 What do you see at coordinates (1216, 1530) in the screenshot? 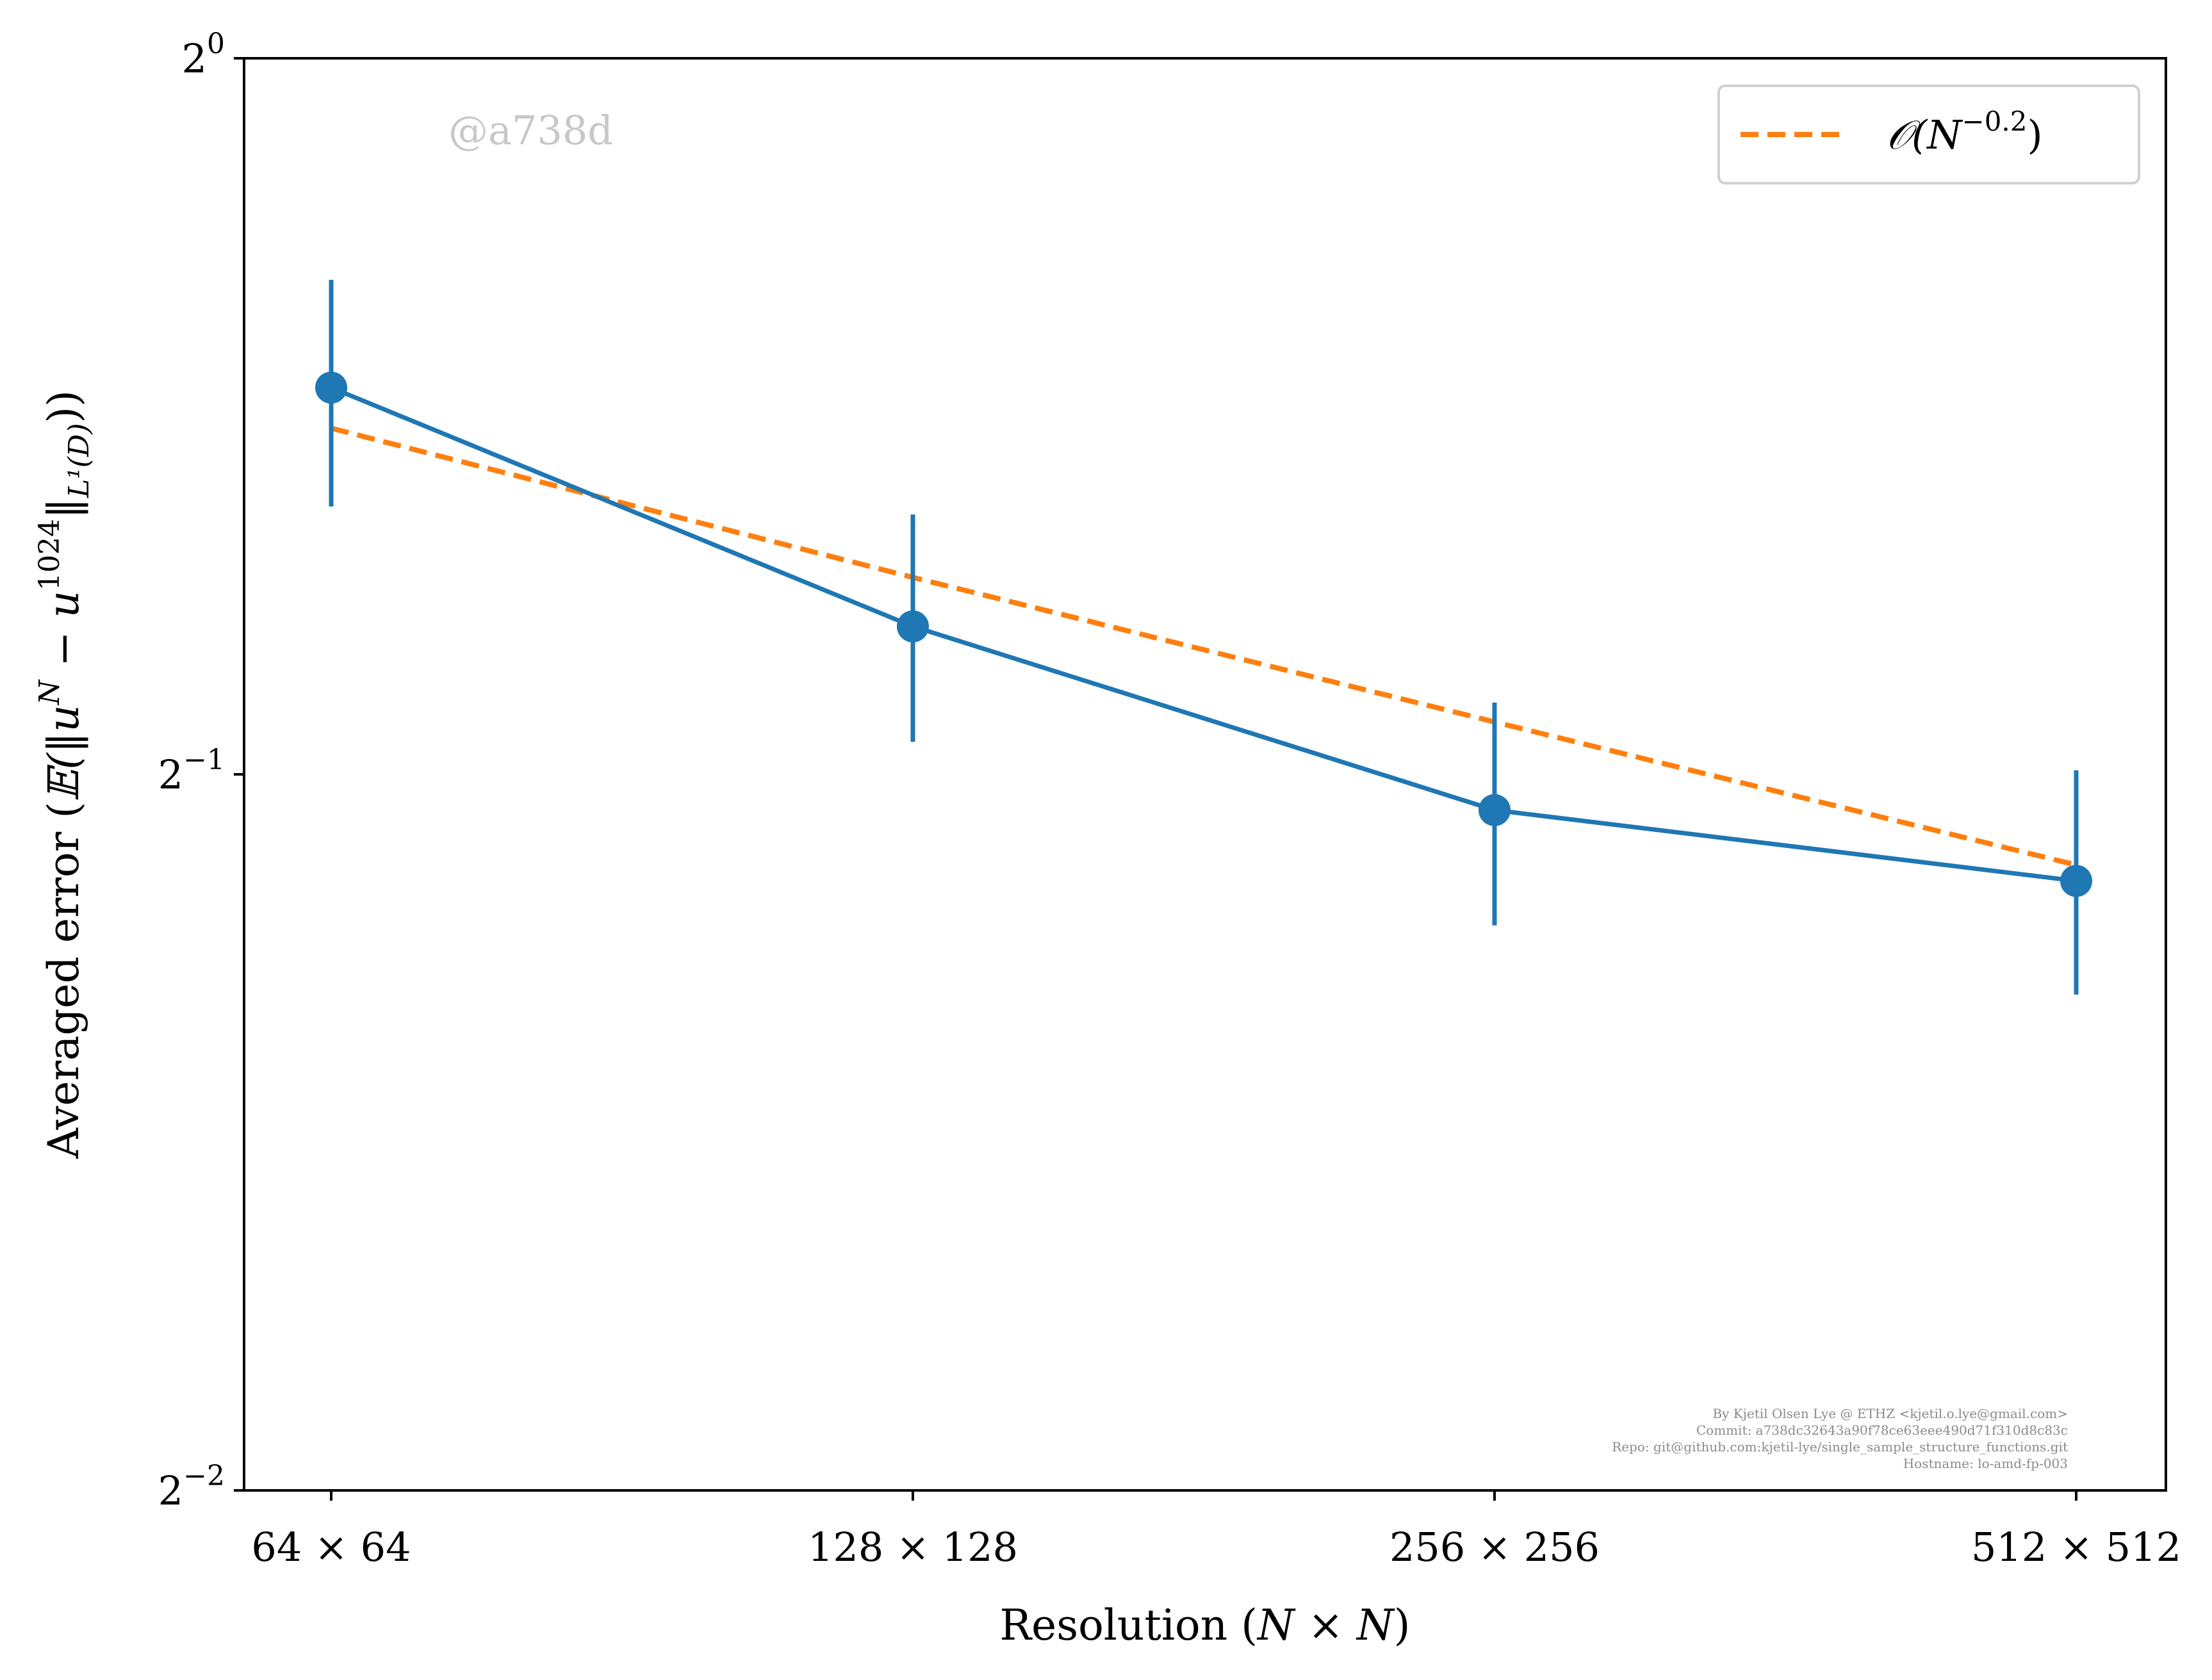
I see `x-ticks: 64 × 64 128 × 128 256 × 256 512 × 512` at bounding box center [1216, 1530].